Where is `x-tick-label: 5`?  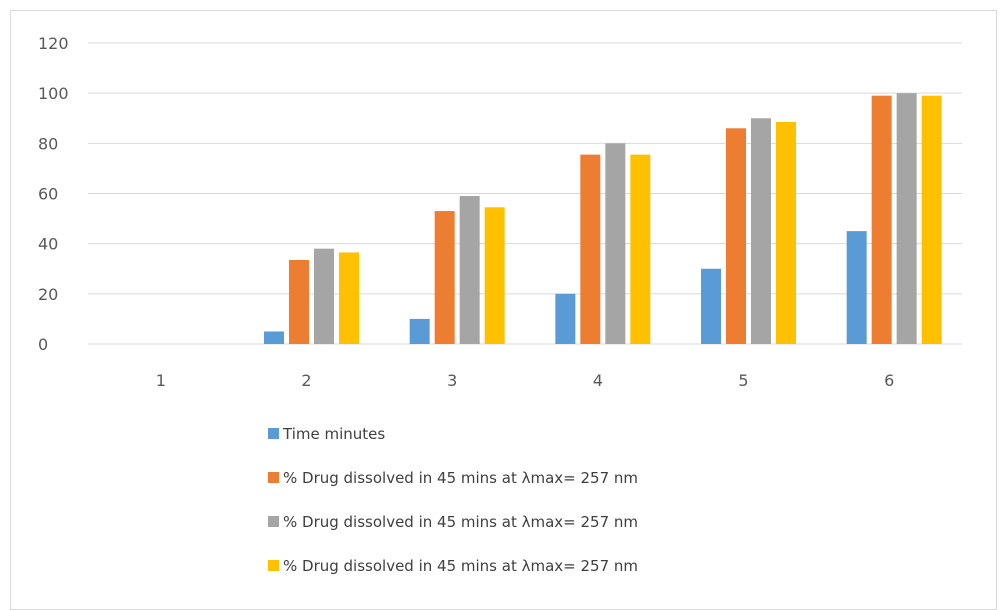
x-tick-label: 5 is located at coordinates (743, 380).